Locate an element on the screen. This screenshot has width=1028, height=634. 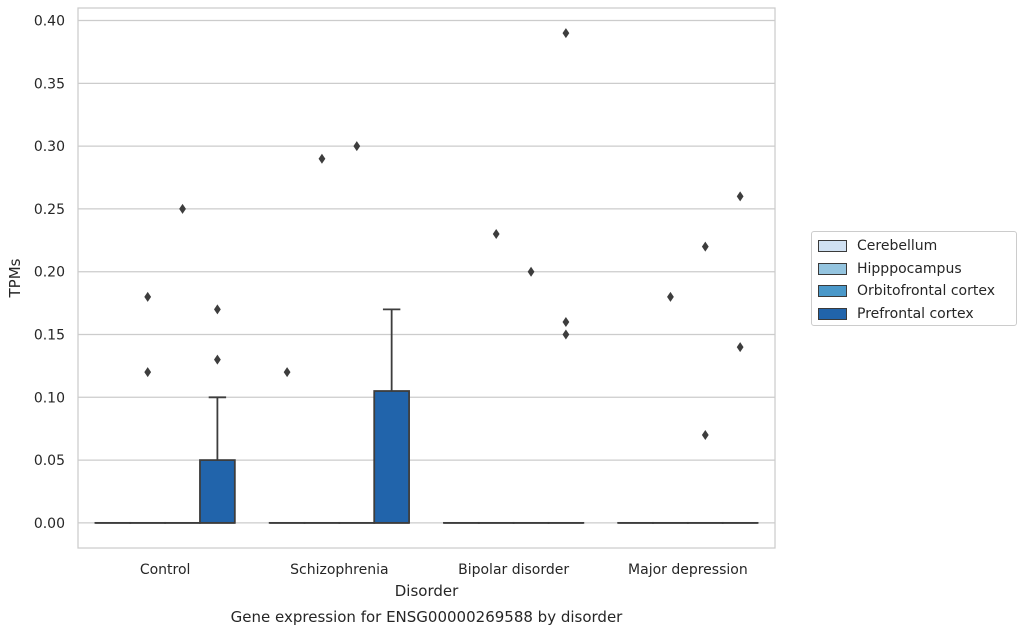
y-tick-label: 0.20 is located at coordinates (49, 273).